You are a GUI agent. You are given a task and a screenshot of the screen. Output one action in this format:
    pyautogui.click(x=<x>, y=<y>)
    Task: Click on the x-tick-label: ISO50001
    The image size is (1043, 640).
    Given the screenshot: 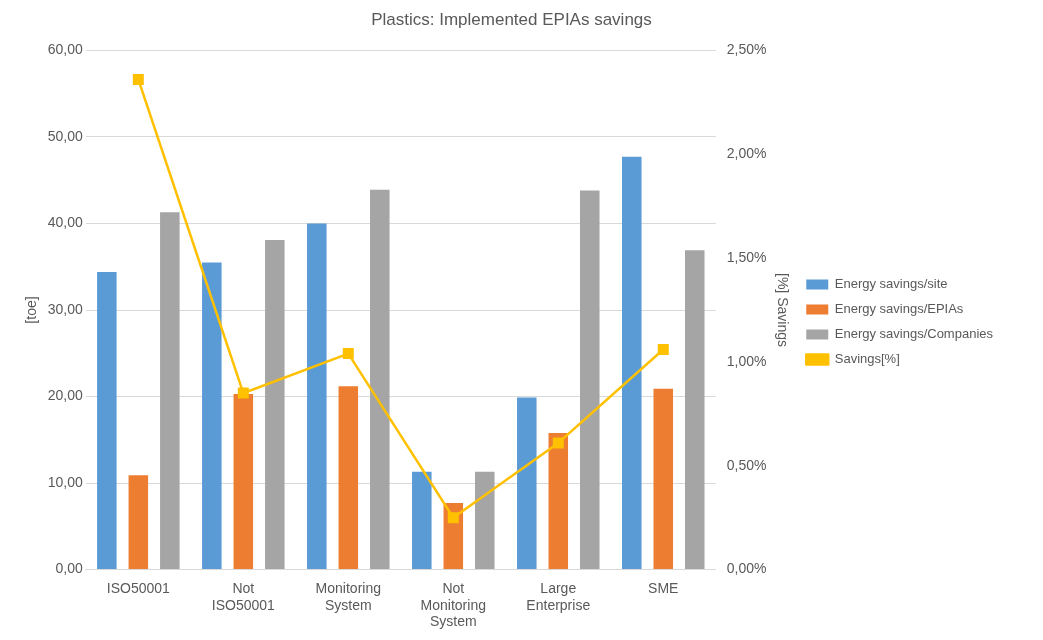 What is the action you would take?
    pyautogui.click(x=138, y=587)
    